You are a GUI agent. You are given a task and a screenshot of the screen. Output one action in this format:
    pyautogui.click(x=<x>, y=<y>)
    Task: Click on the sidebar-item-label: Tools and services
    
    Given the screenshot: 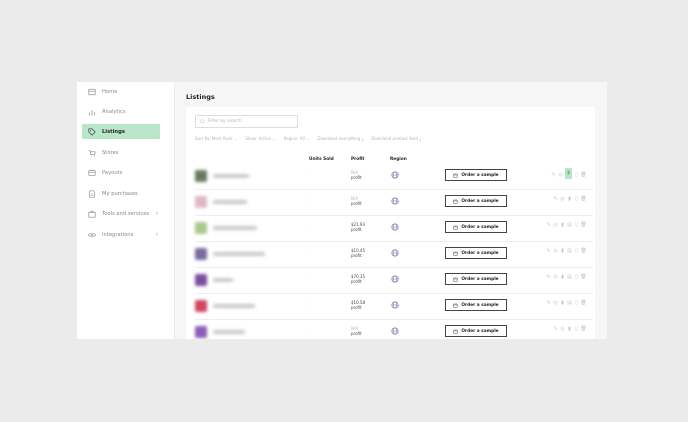 What is the action you would take?
    pyautogui.click(x=126, y=213)
    